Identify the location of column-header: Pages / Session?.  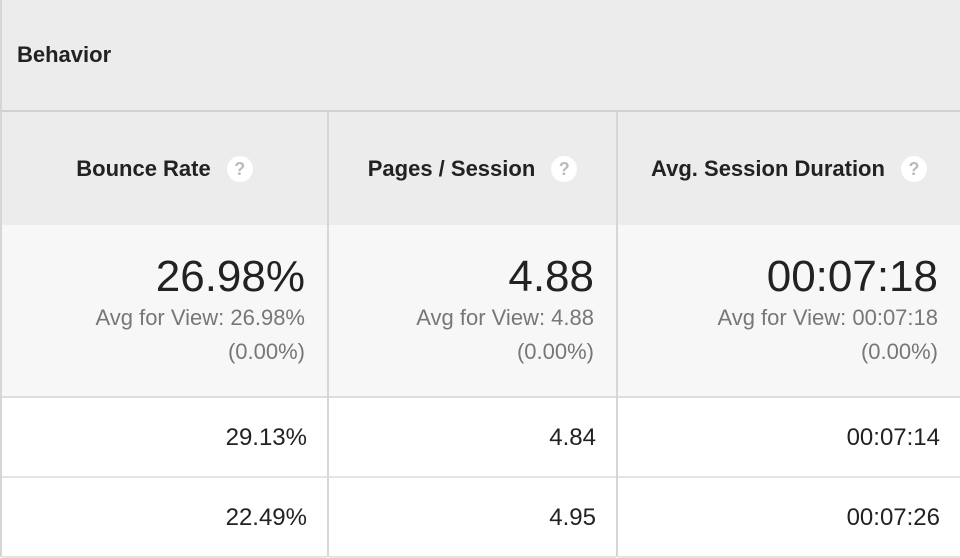
(472, 169).